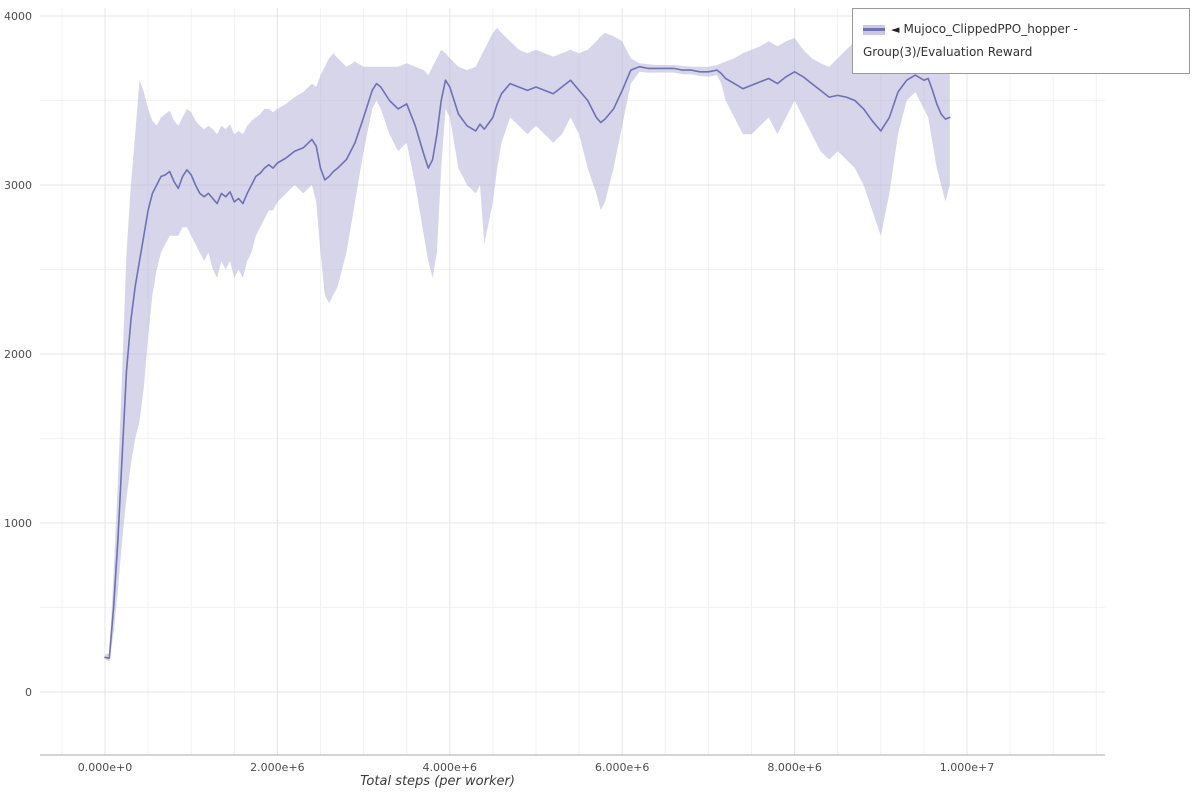 This screenshot has height=800, width=1200. What do you see at coordinates (450, 767) in the screenshot?
I see `x-tick-label: 4.000e+6` at bounding box center [450, 767].